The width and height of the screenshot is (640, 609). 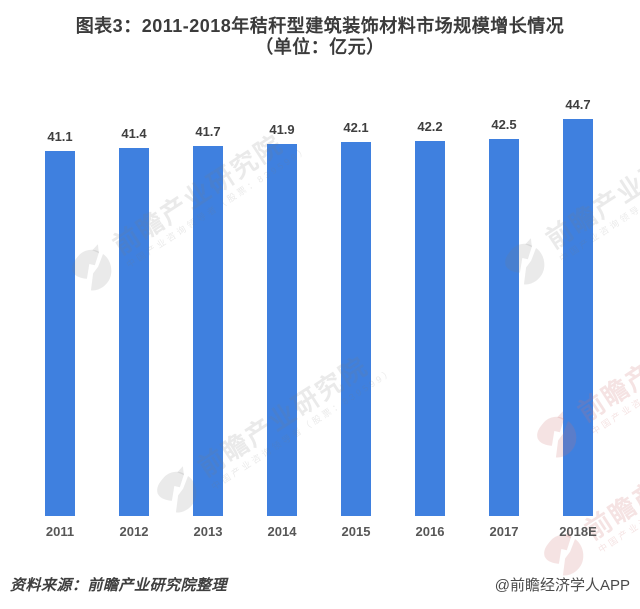 I want to click on bar-value-label: 41.9, so click(x=282, y=129).